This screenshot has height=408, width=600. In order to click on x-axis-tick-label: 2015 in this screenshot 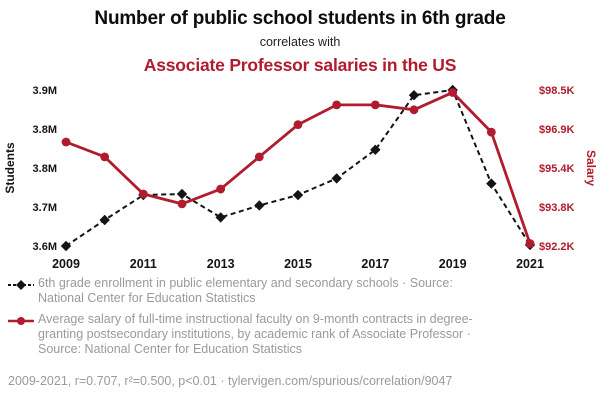, I will do `click(298, 264)`.